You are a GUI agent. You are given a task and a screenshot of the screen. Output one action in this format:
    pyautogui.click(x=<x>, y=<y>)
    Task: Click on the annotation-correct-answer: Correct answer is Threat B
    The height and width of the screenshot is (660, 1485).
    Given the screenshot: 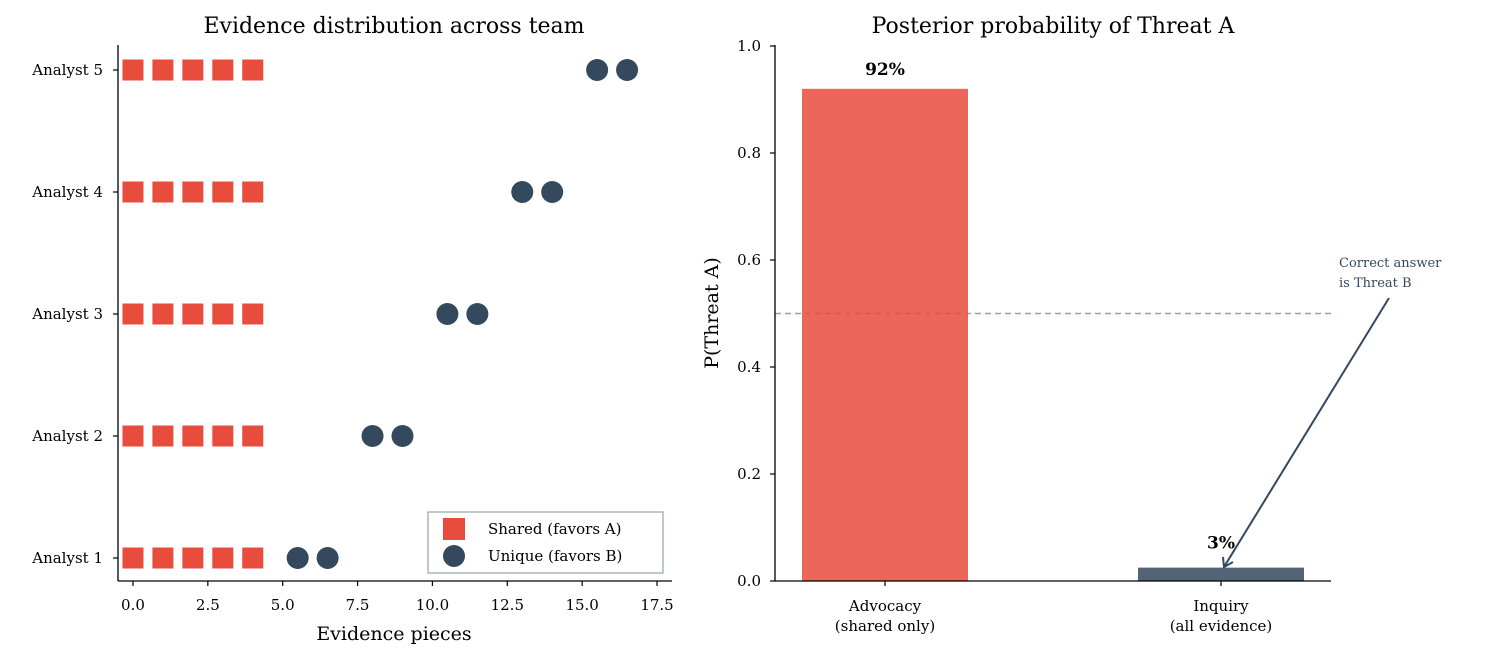 What is the action you would take?
    pyautogui.click(x=1332, y=412)
    